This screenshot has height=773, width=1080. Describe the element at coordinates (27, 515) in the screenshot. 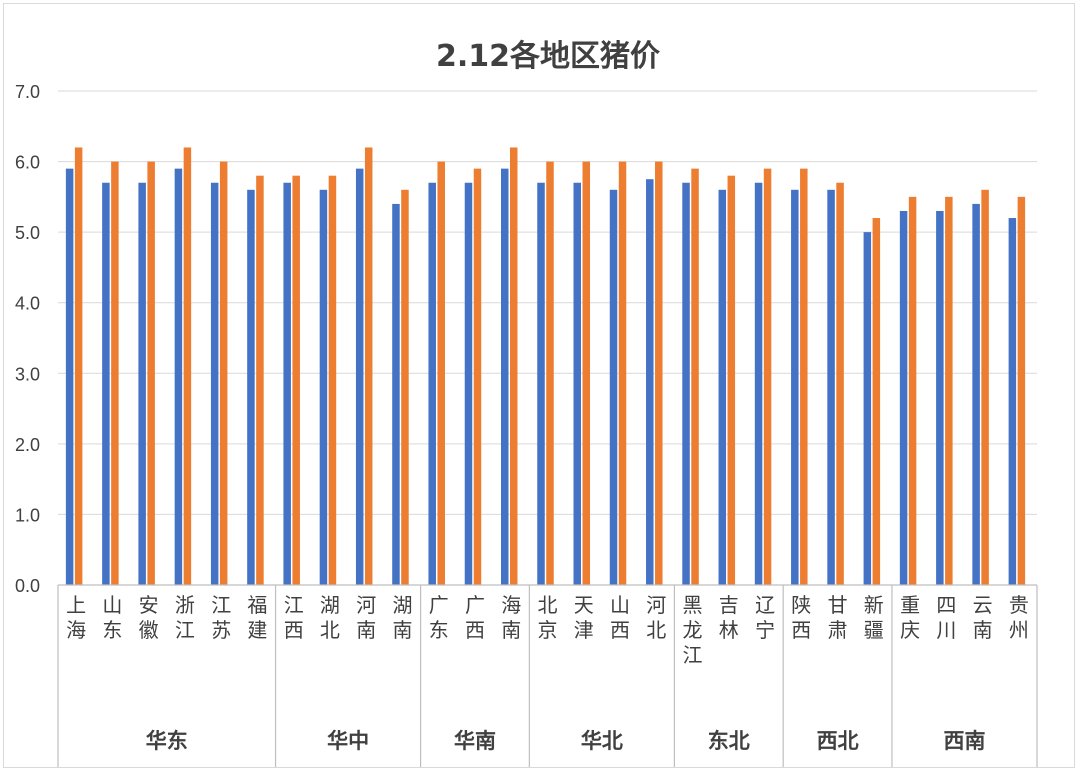

I see `y-tick-label: 1.0` at that location.